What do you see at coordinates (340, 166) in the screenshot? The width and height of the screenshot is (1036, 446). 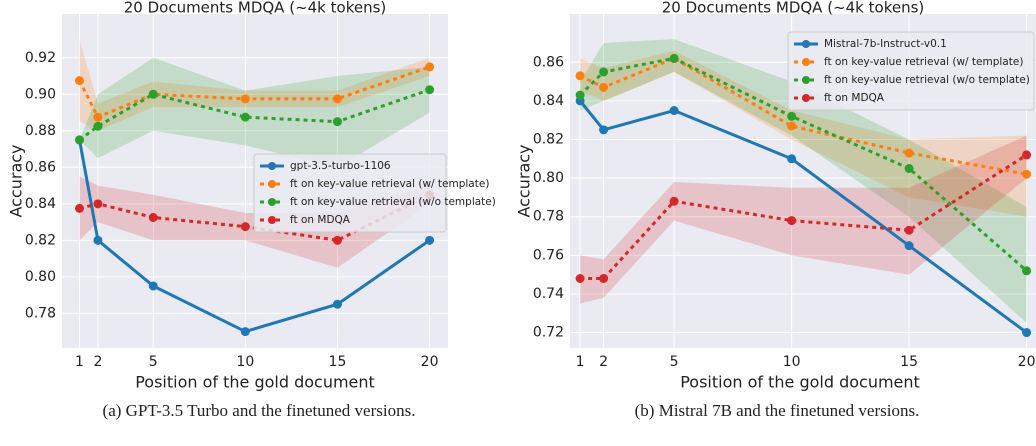 I see `legend-label: gpt-3.5-turbo-1106` at bounding box center [340, 166].